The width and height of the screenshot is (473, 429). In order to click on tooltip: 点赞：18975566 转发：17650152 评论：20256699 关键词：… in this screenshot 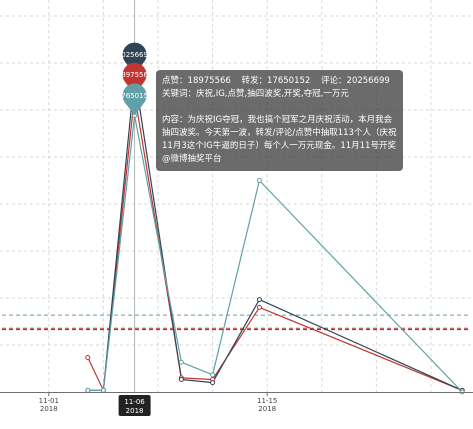, I will do `click(279, 120)`.